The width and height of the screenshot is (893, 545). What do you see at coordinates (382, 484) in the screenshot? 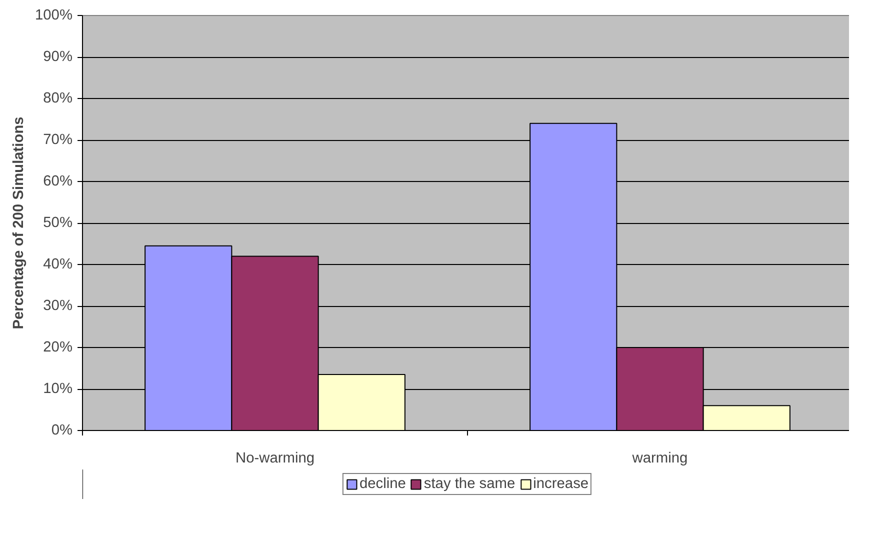
I see `legend-label: decline` at bounding box center [382, 484].